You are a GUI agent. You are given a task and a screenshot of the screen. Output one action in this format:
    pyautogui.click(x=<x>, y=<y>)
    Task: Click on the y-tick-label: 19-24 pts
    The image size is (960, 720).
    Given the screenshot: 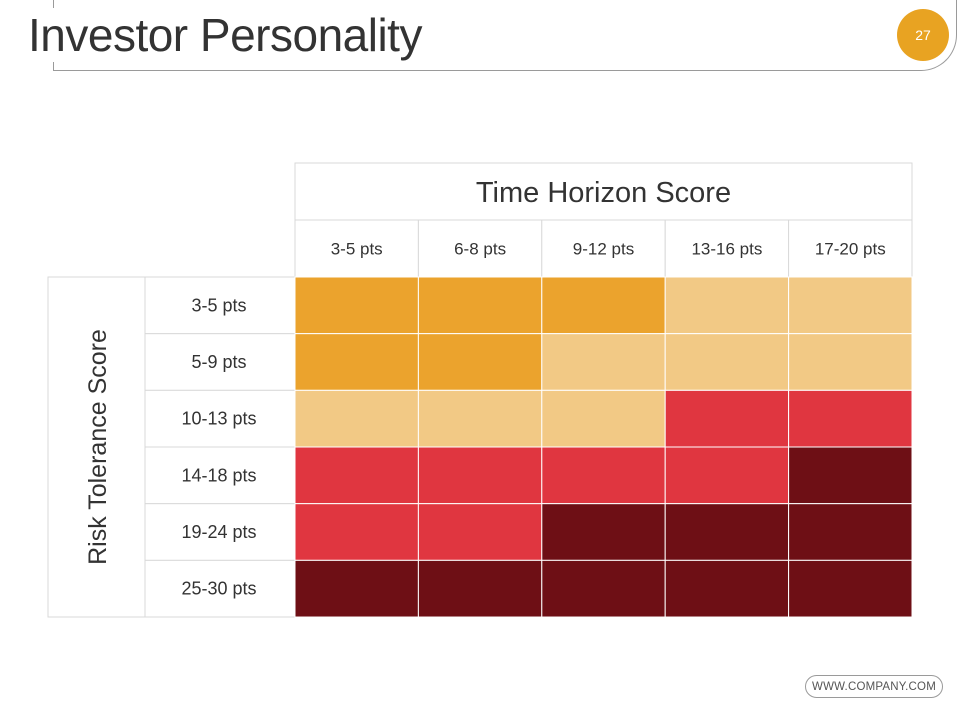 What is the action you would take?
    pyautogui.click(x=218, y=532)
    